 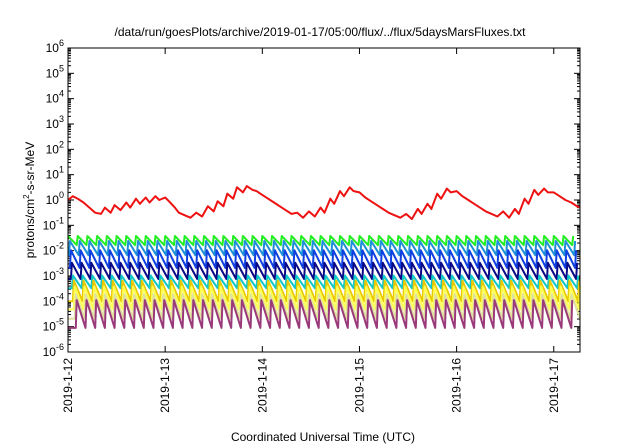 What do you see at coordinates (262, 385) in the screenshot?
I see `x-tick-label: 2019-1-14` at bounding box center [262, 385].